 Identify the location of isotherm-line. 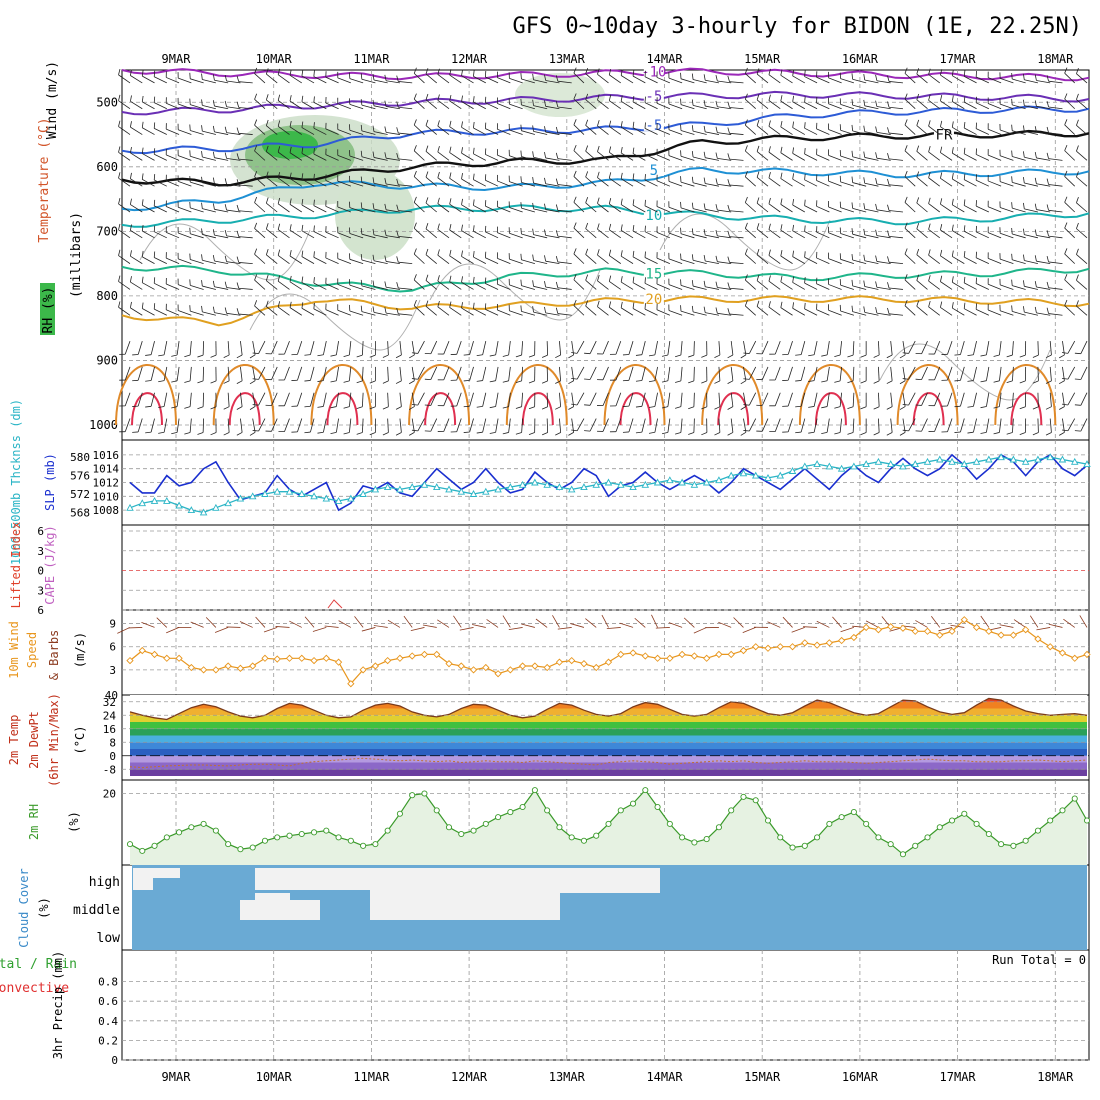
(605, 74).